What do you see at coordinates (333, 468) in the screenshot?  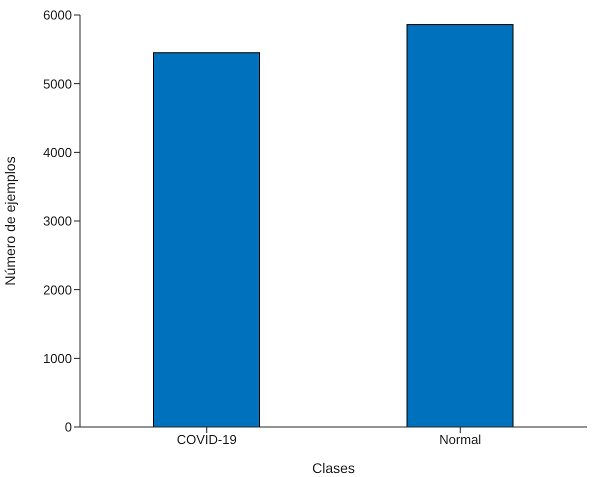 I see `x-axis-title: Clases` at bounding box center [333, 468].